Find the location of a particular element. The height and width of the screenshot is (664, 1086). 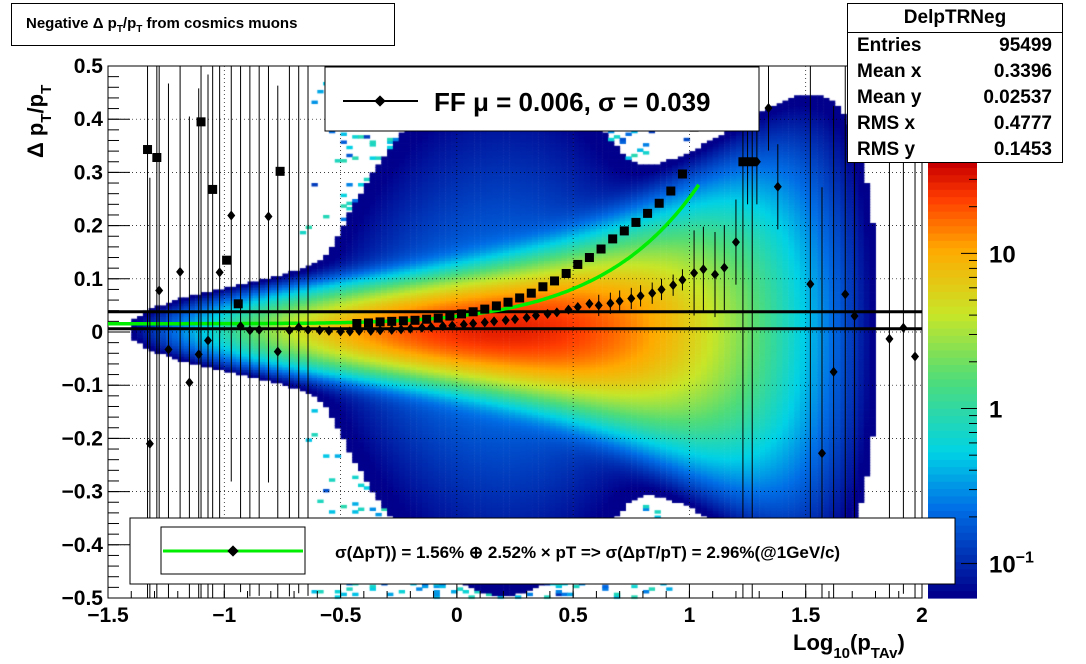

stats-name: DelpTRNeg is located at coordinates (955, 18).